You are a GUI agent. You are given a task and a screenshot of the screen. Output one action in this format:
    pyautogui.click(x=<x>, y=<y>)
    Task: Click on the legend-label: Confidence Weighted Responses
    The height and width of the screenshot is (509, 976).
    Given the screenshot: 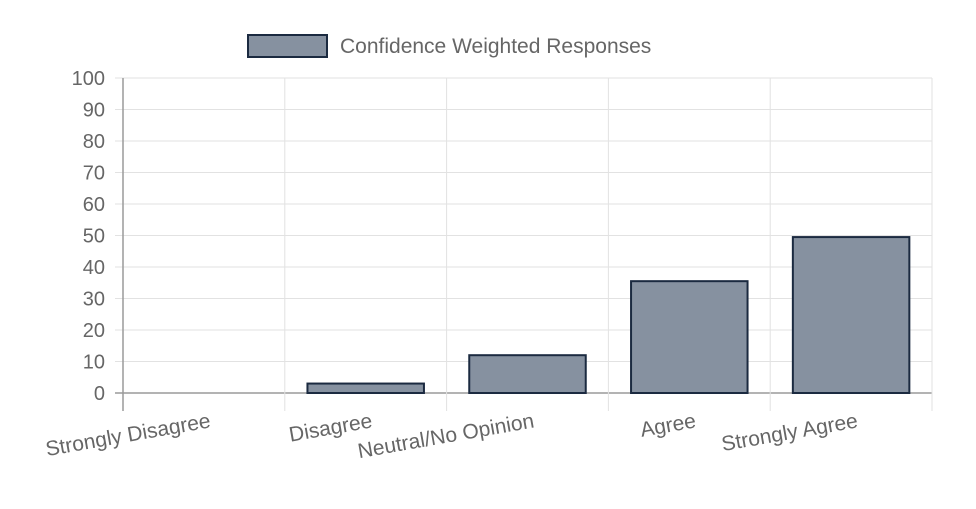 What is the action you would take?
    pyautogui.click(x=495, y=46)
    